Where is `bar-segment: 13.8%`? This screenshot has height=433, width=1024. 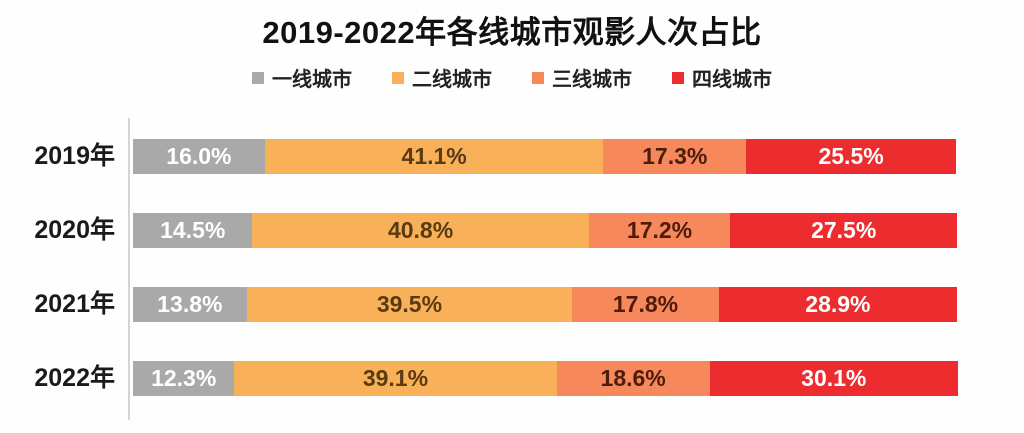 bar-segment: 13.8% is located at coordinates (190, 304).